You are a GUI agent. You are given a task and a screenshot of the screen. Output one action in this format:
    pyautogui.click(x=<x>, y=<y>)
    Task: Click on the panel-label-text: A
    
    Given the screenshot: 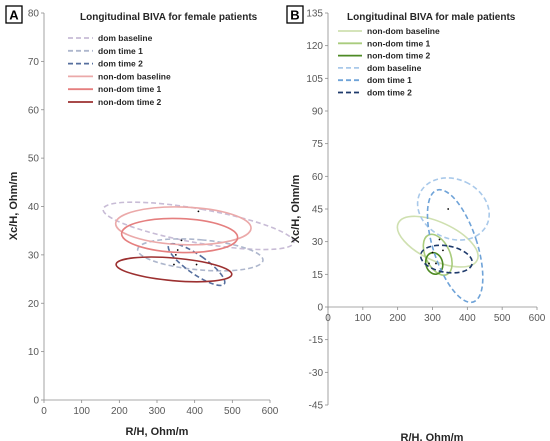 What is the action you would take?
    pyautogui.click(x=14, y=15)
    